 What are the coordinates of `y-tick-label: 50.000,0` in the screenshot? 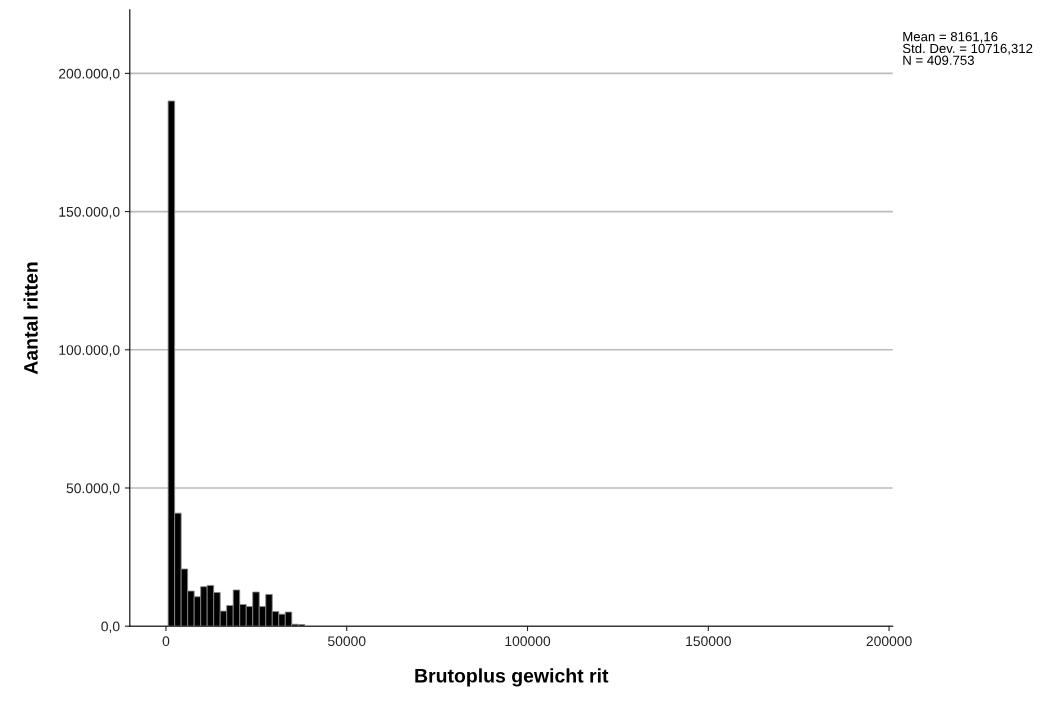 It's located at (93, 489).